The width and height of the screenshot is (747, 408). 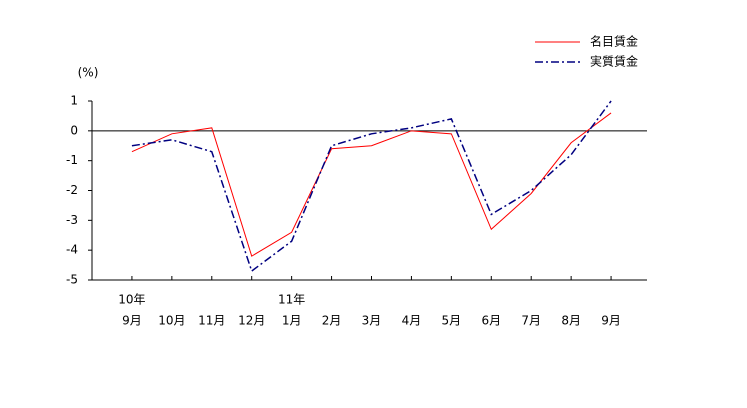 What do you see at coordinates (211, 321) in the screenshot?
I see `x-tick-label: 11月` at bounding box center [211, 321].